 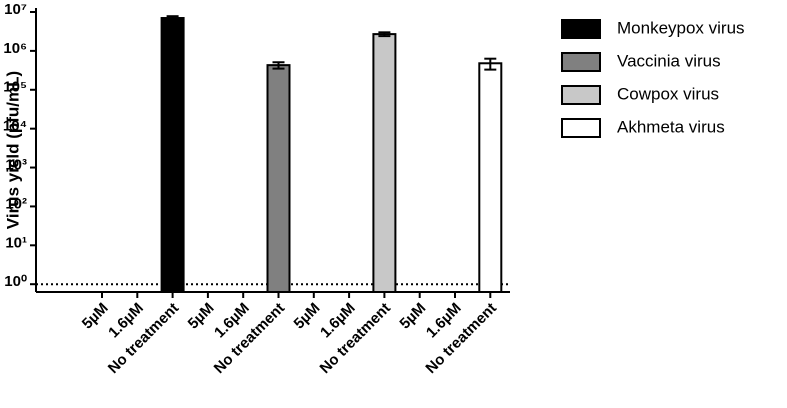 I want to click on legend-label: Cowpox virus, so click(x=668, y=93).